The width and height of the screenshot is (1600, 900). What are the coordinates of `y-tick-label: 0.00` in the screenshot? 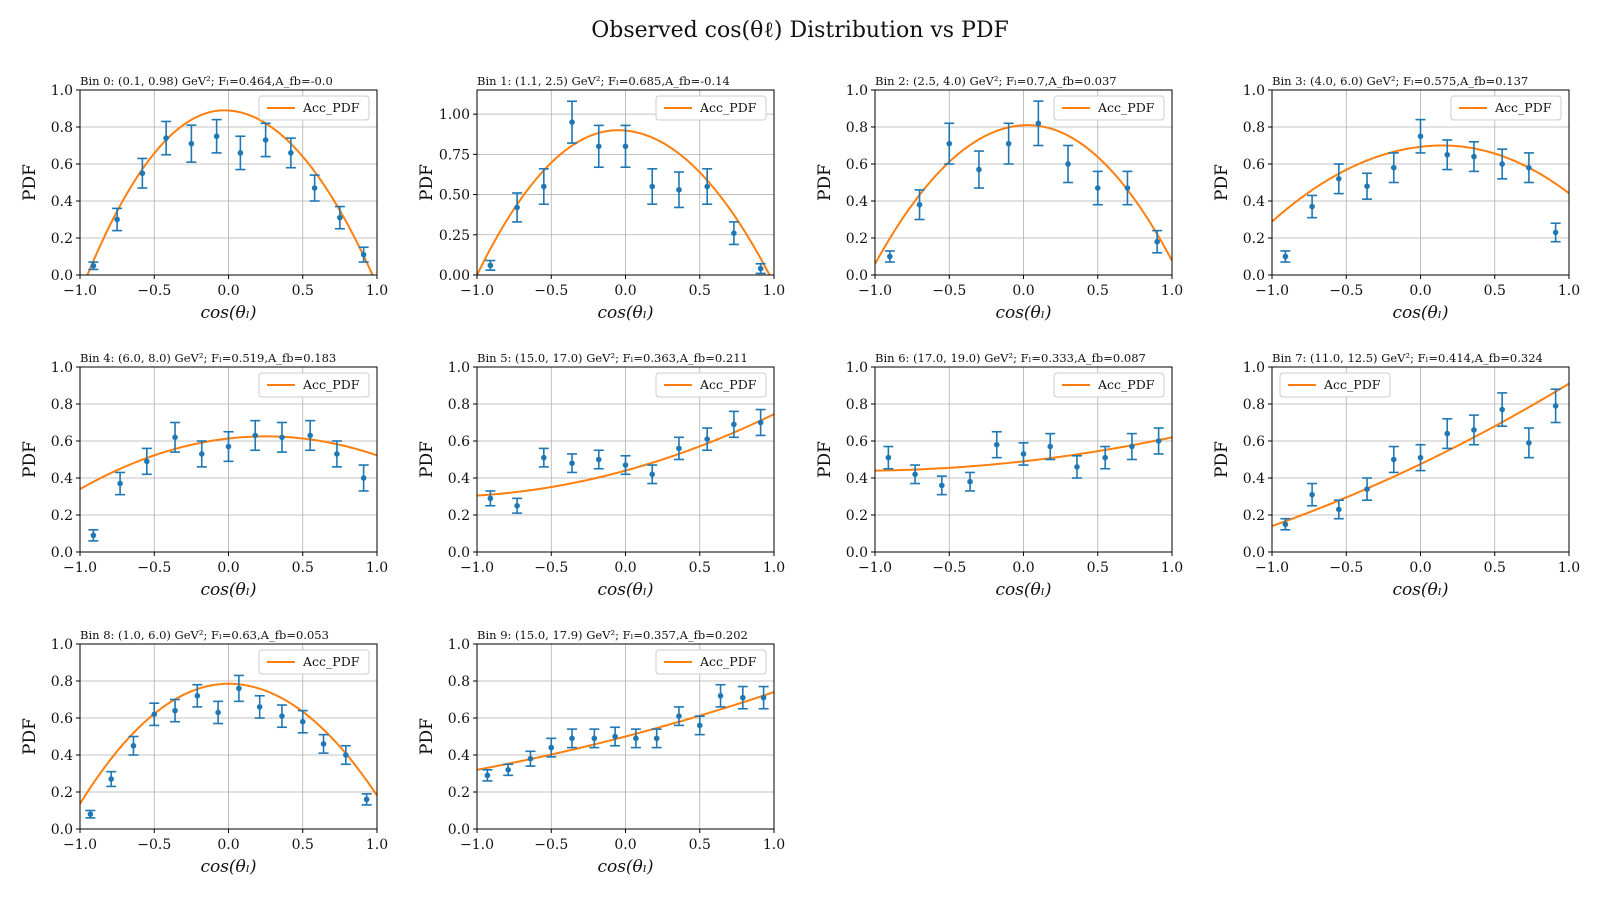 It's located at (454, 276).